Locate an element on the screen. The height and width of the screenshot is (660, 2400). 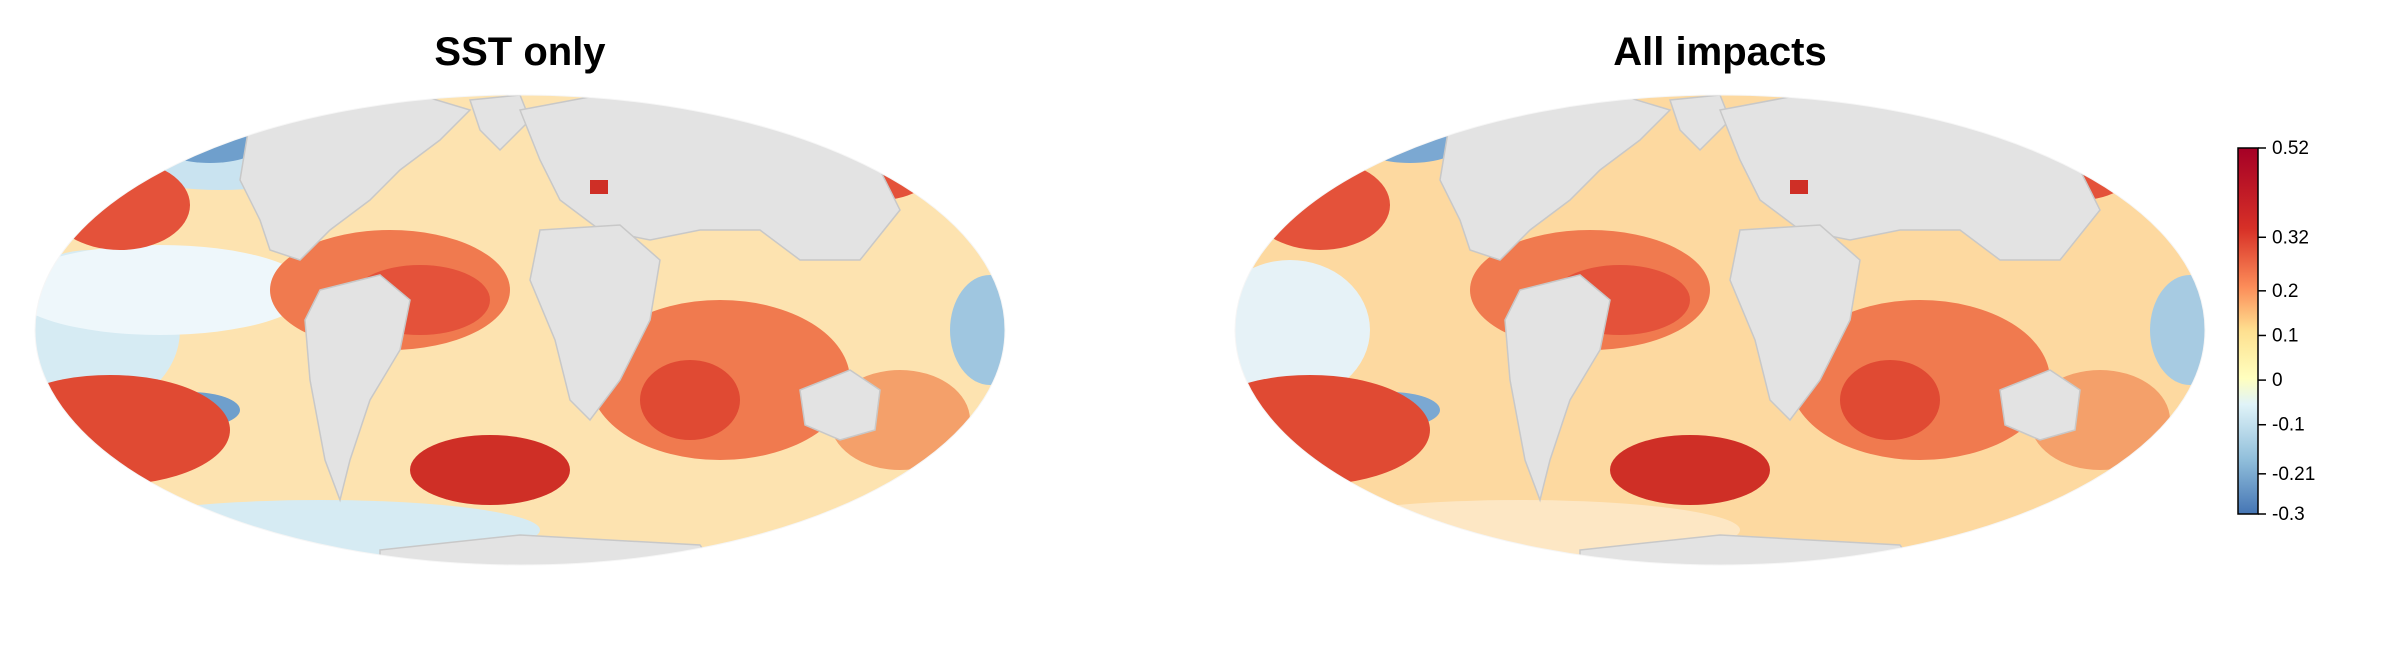
colorbar-gradient is located at coordinates (2248, 331).